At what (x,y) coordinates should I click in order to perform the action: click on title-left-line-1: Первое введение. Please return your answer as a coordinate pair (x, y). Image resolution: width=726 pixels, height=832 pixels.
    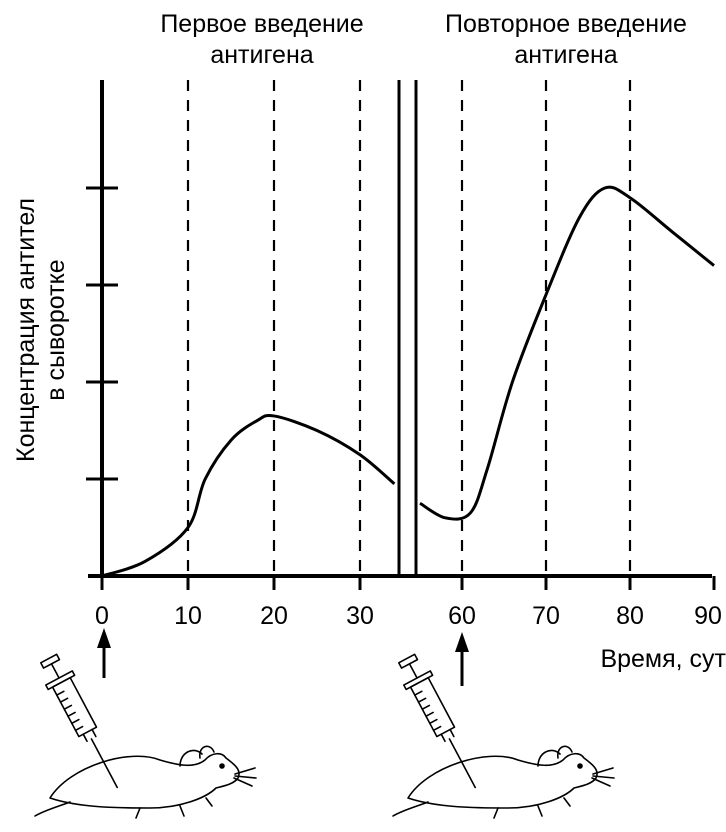
    Looking at the image, I should click on (261, 24).